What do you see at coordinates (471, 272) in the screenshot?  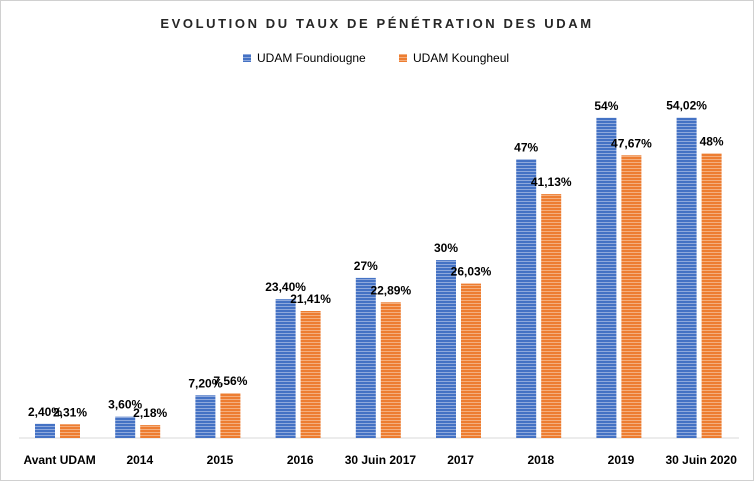 I see `data-label-koungheul-5: 26,03%` at bounding box center [471, 272].